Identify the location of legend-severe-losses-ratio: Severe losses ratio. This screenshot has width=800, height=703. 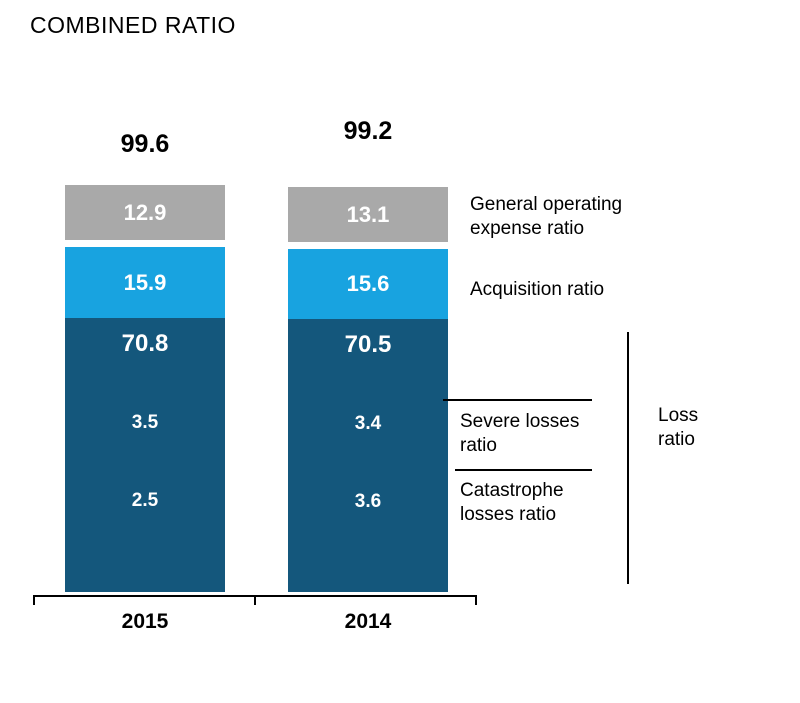
(520, 433).